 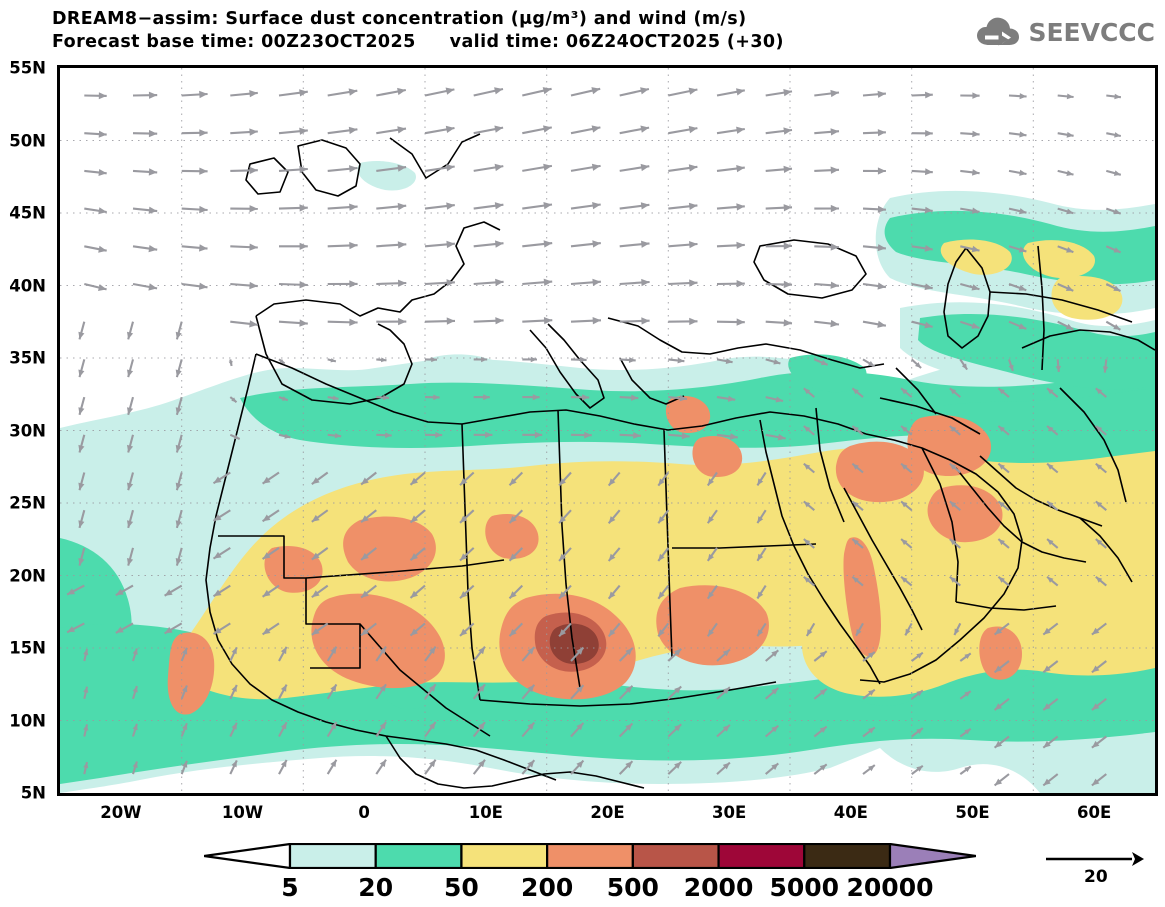 I want to click on colorbar-under-arrow, so click(x=248, y=856).